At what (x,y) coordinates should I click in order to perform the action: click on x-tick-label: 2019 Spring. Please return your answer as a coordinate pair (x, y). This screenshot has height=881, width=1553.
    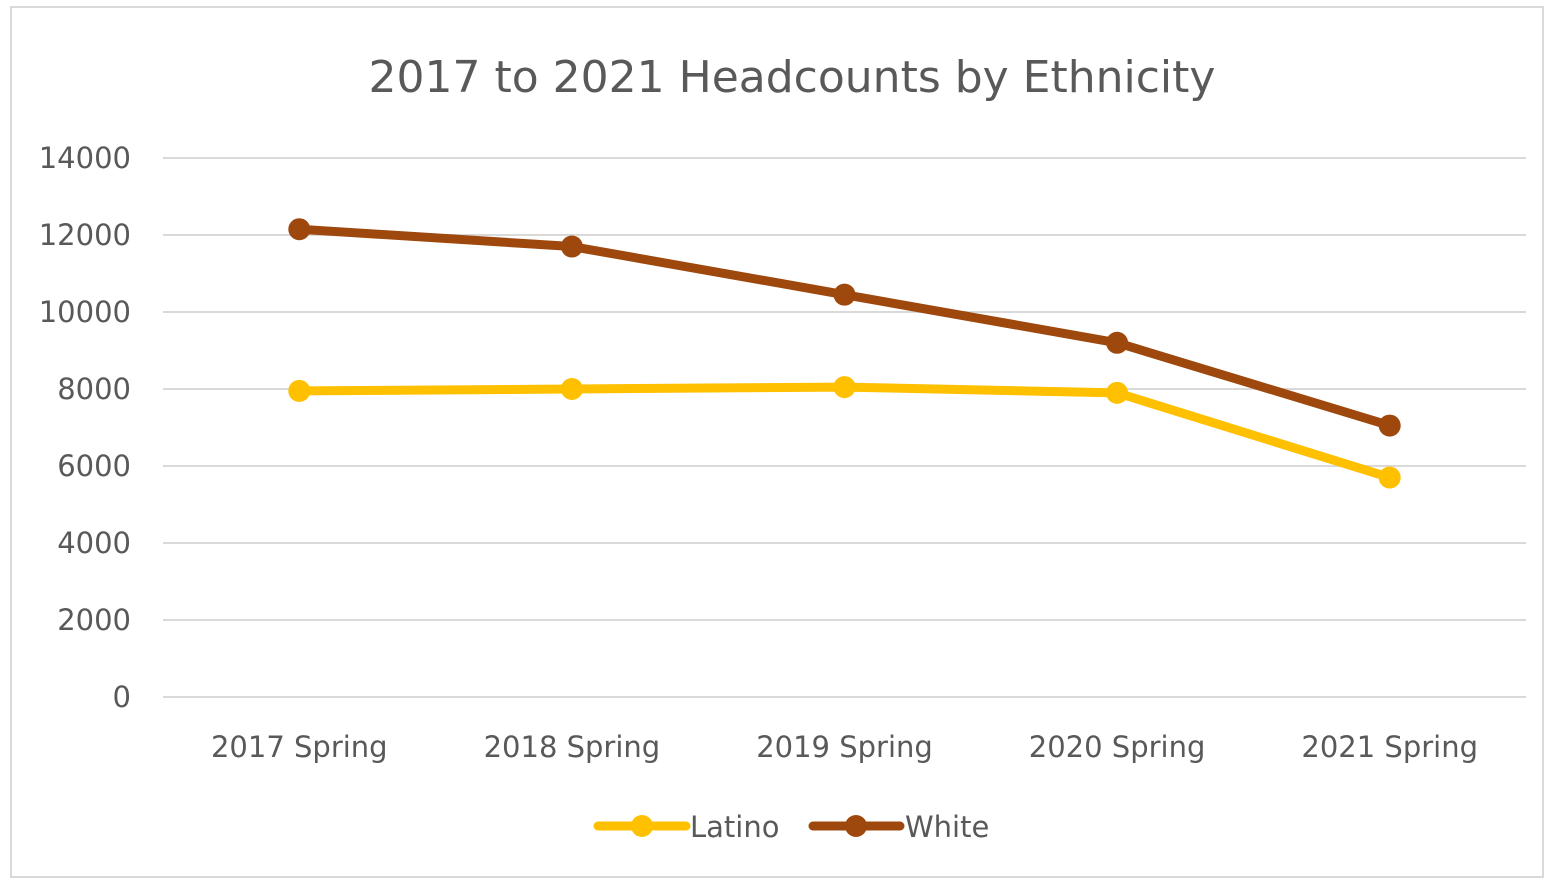
    Looking at the image, I should click on (844, 747).